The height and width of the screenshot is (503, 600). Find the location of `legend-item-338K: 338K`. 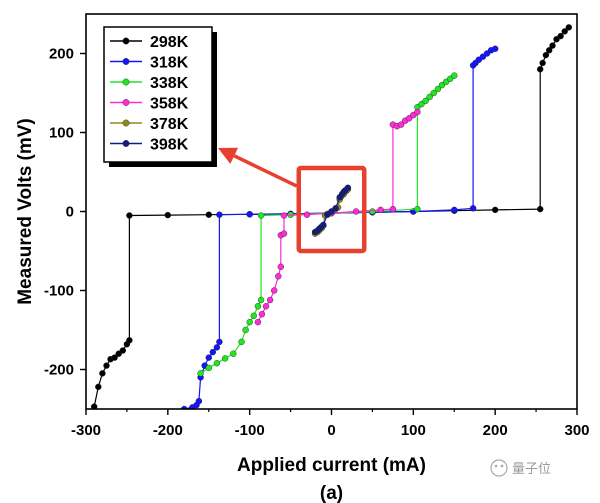

legend-item-338K: 338K is located at coordinates (149, 83).